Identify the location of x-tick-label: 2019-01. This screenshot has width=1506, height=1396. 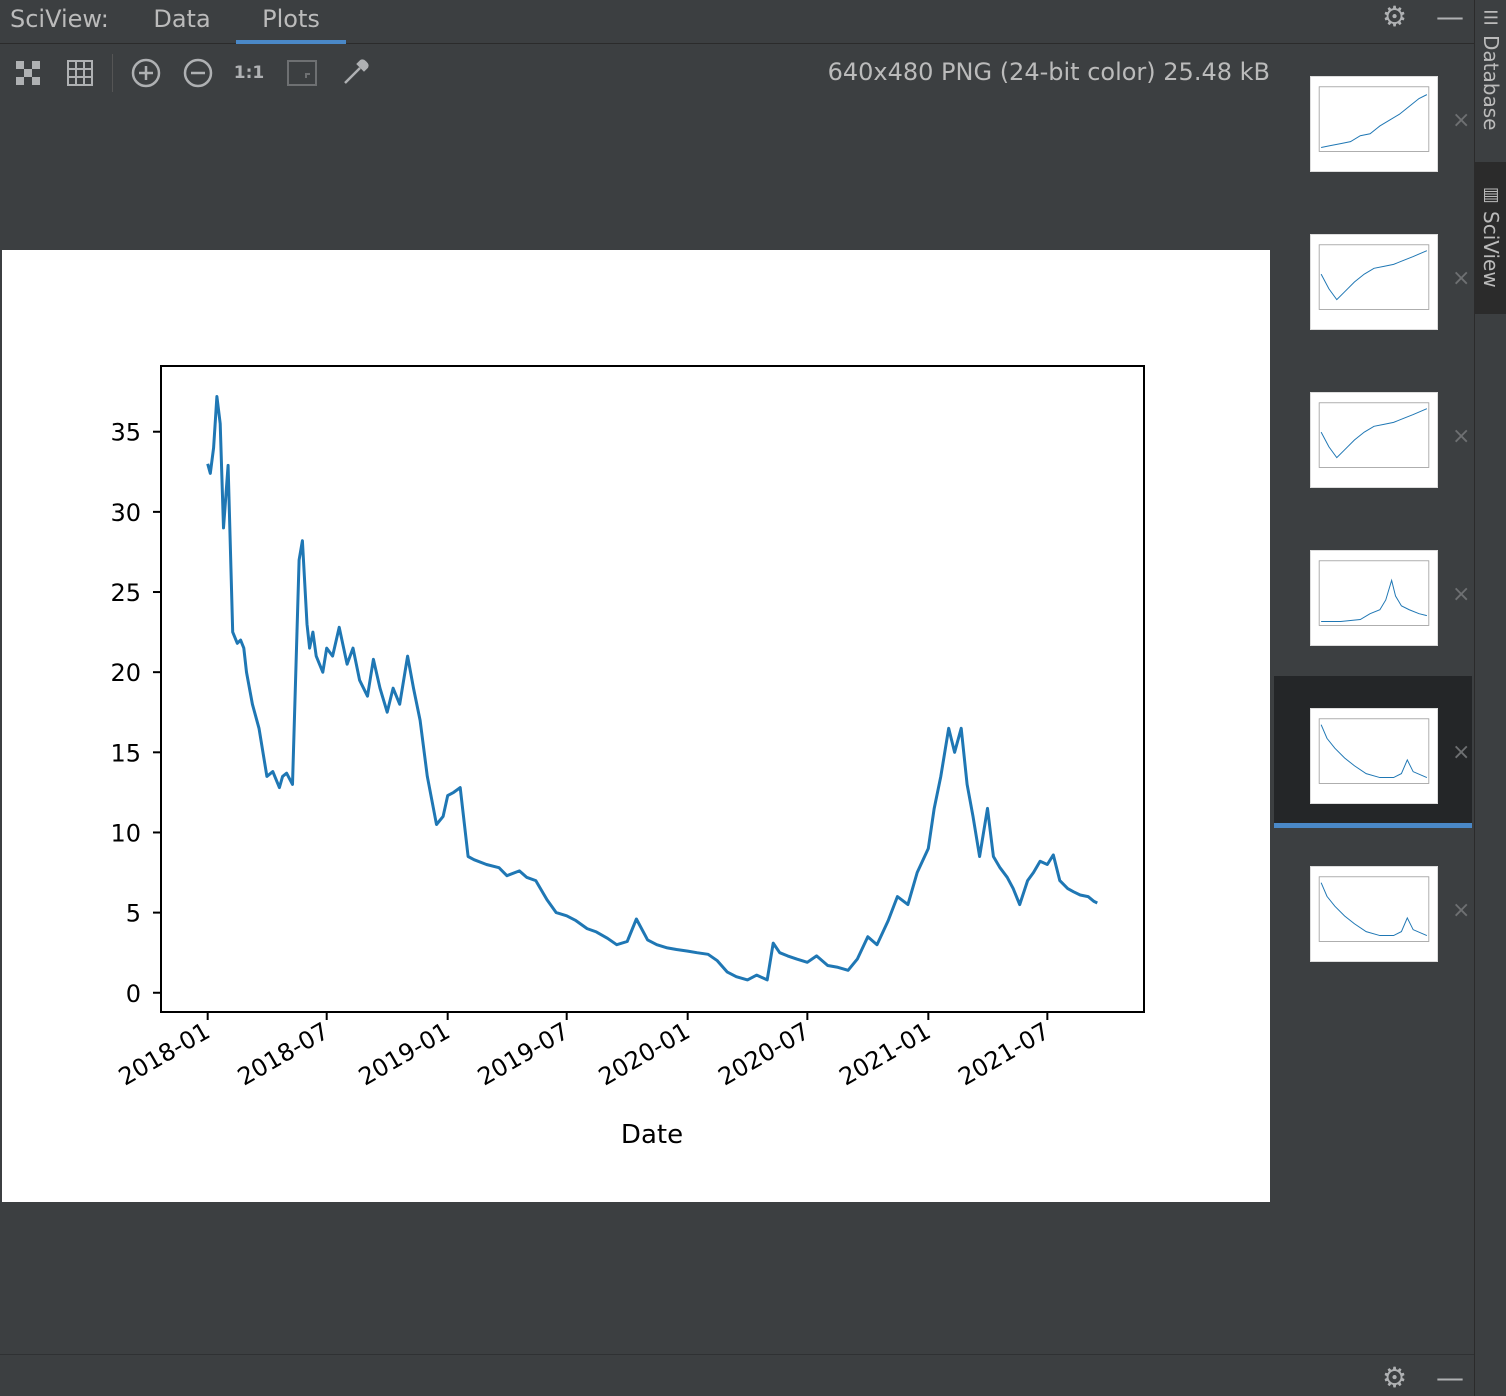
(404, 1054).